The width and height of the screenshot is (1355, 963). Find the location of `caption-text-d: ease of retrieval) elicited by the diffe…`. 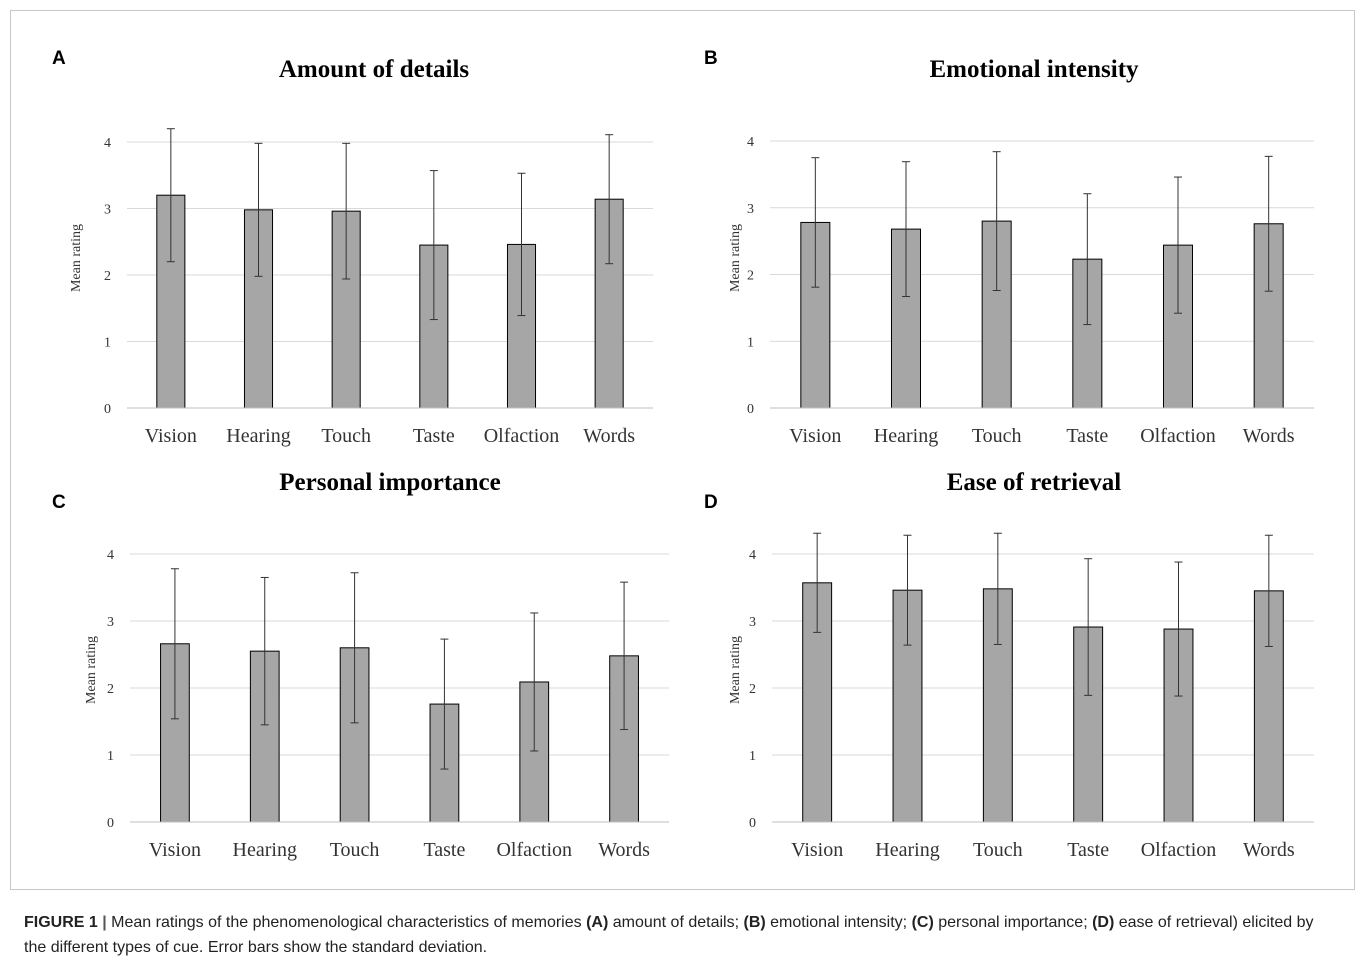

caption-text-d: ease of retrieval) elicited by the diffe… is located at coordinates (669, 935).